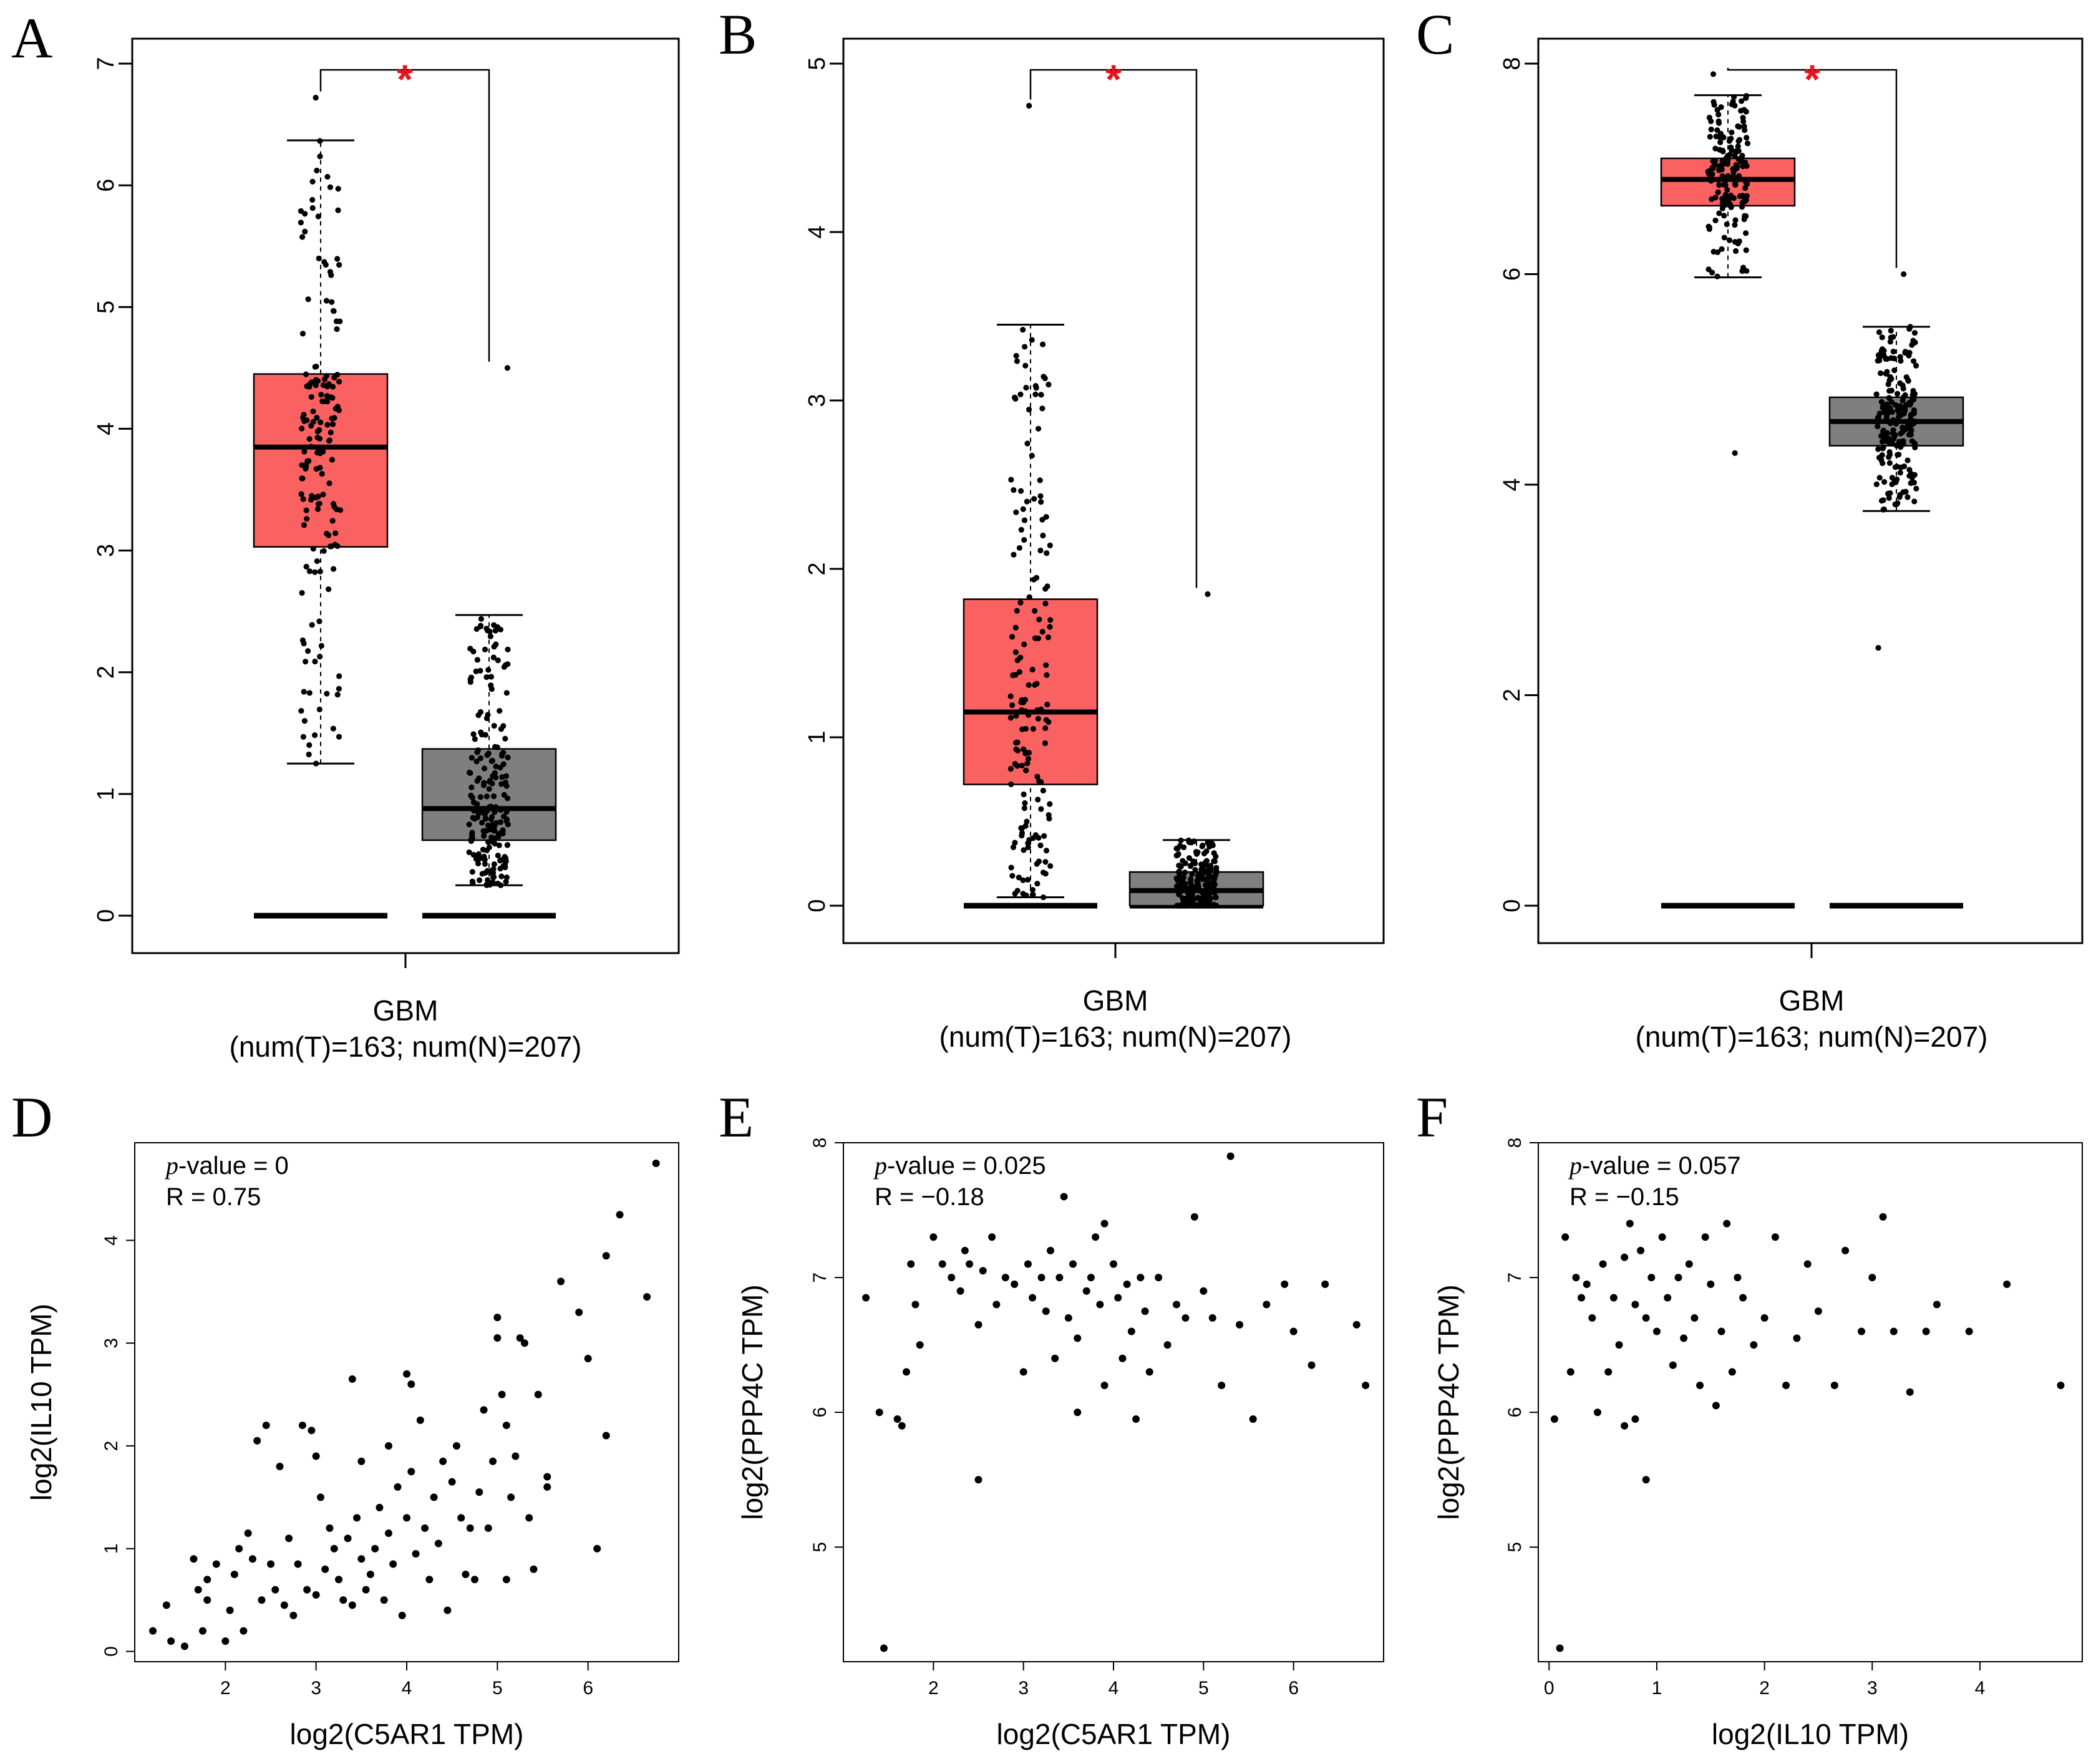 The width and height of the screenshot is (2091, 1764). I want to click on r-value-text: R = 0.75, so click(213, 1197).